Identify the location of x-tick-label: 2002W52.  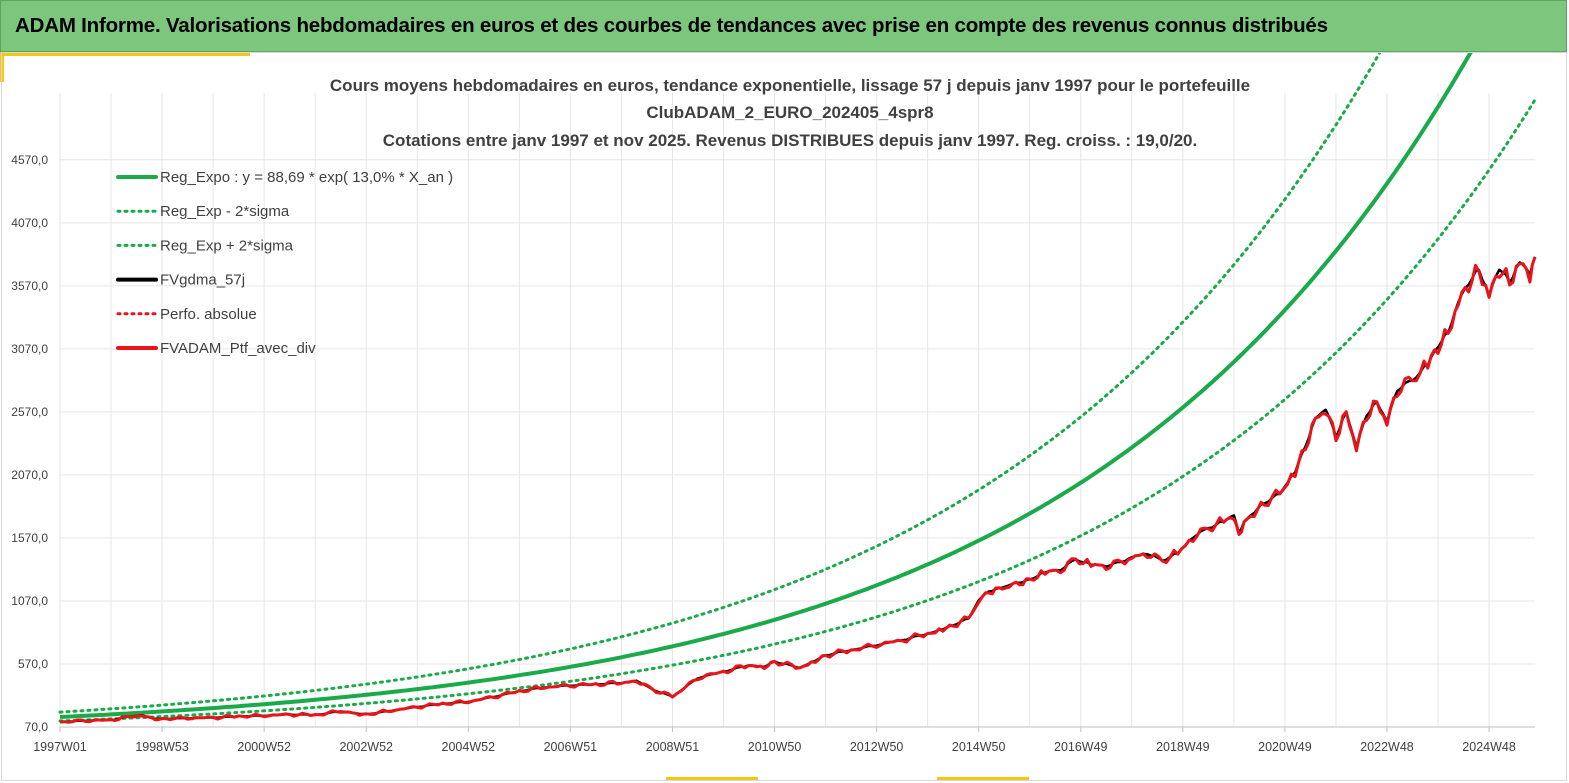
(366, 747).